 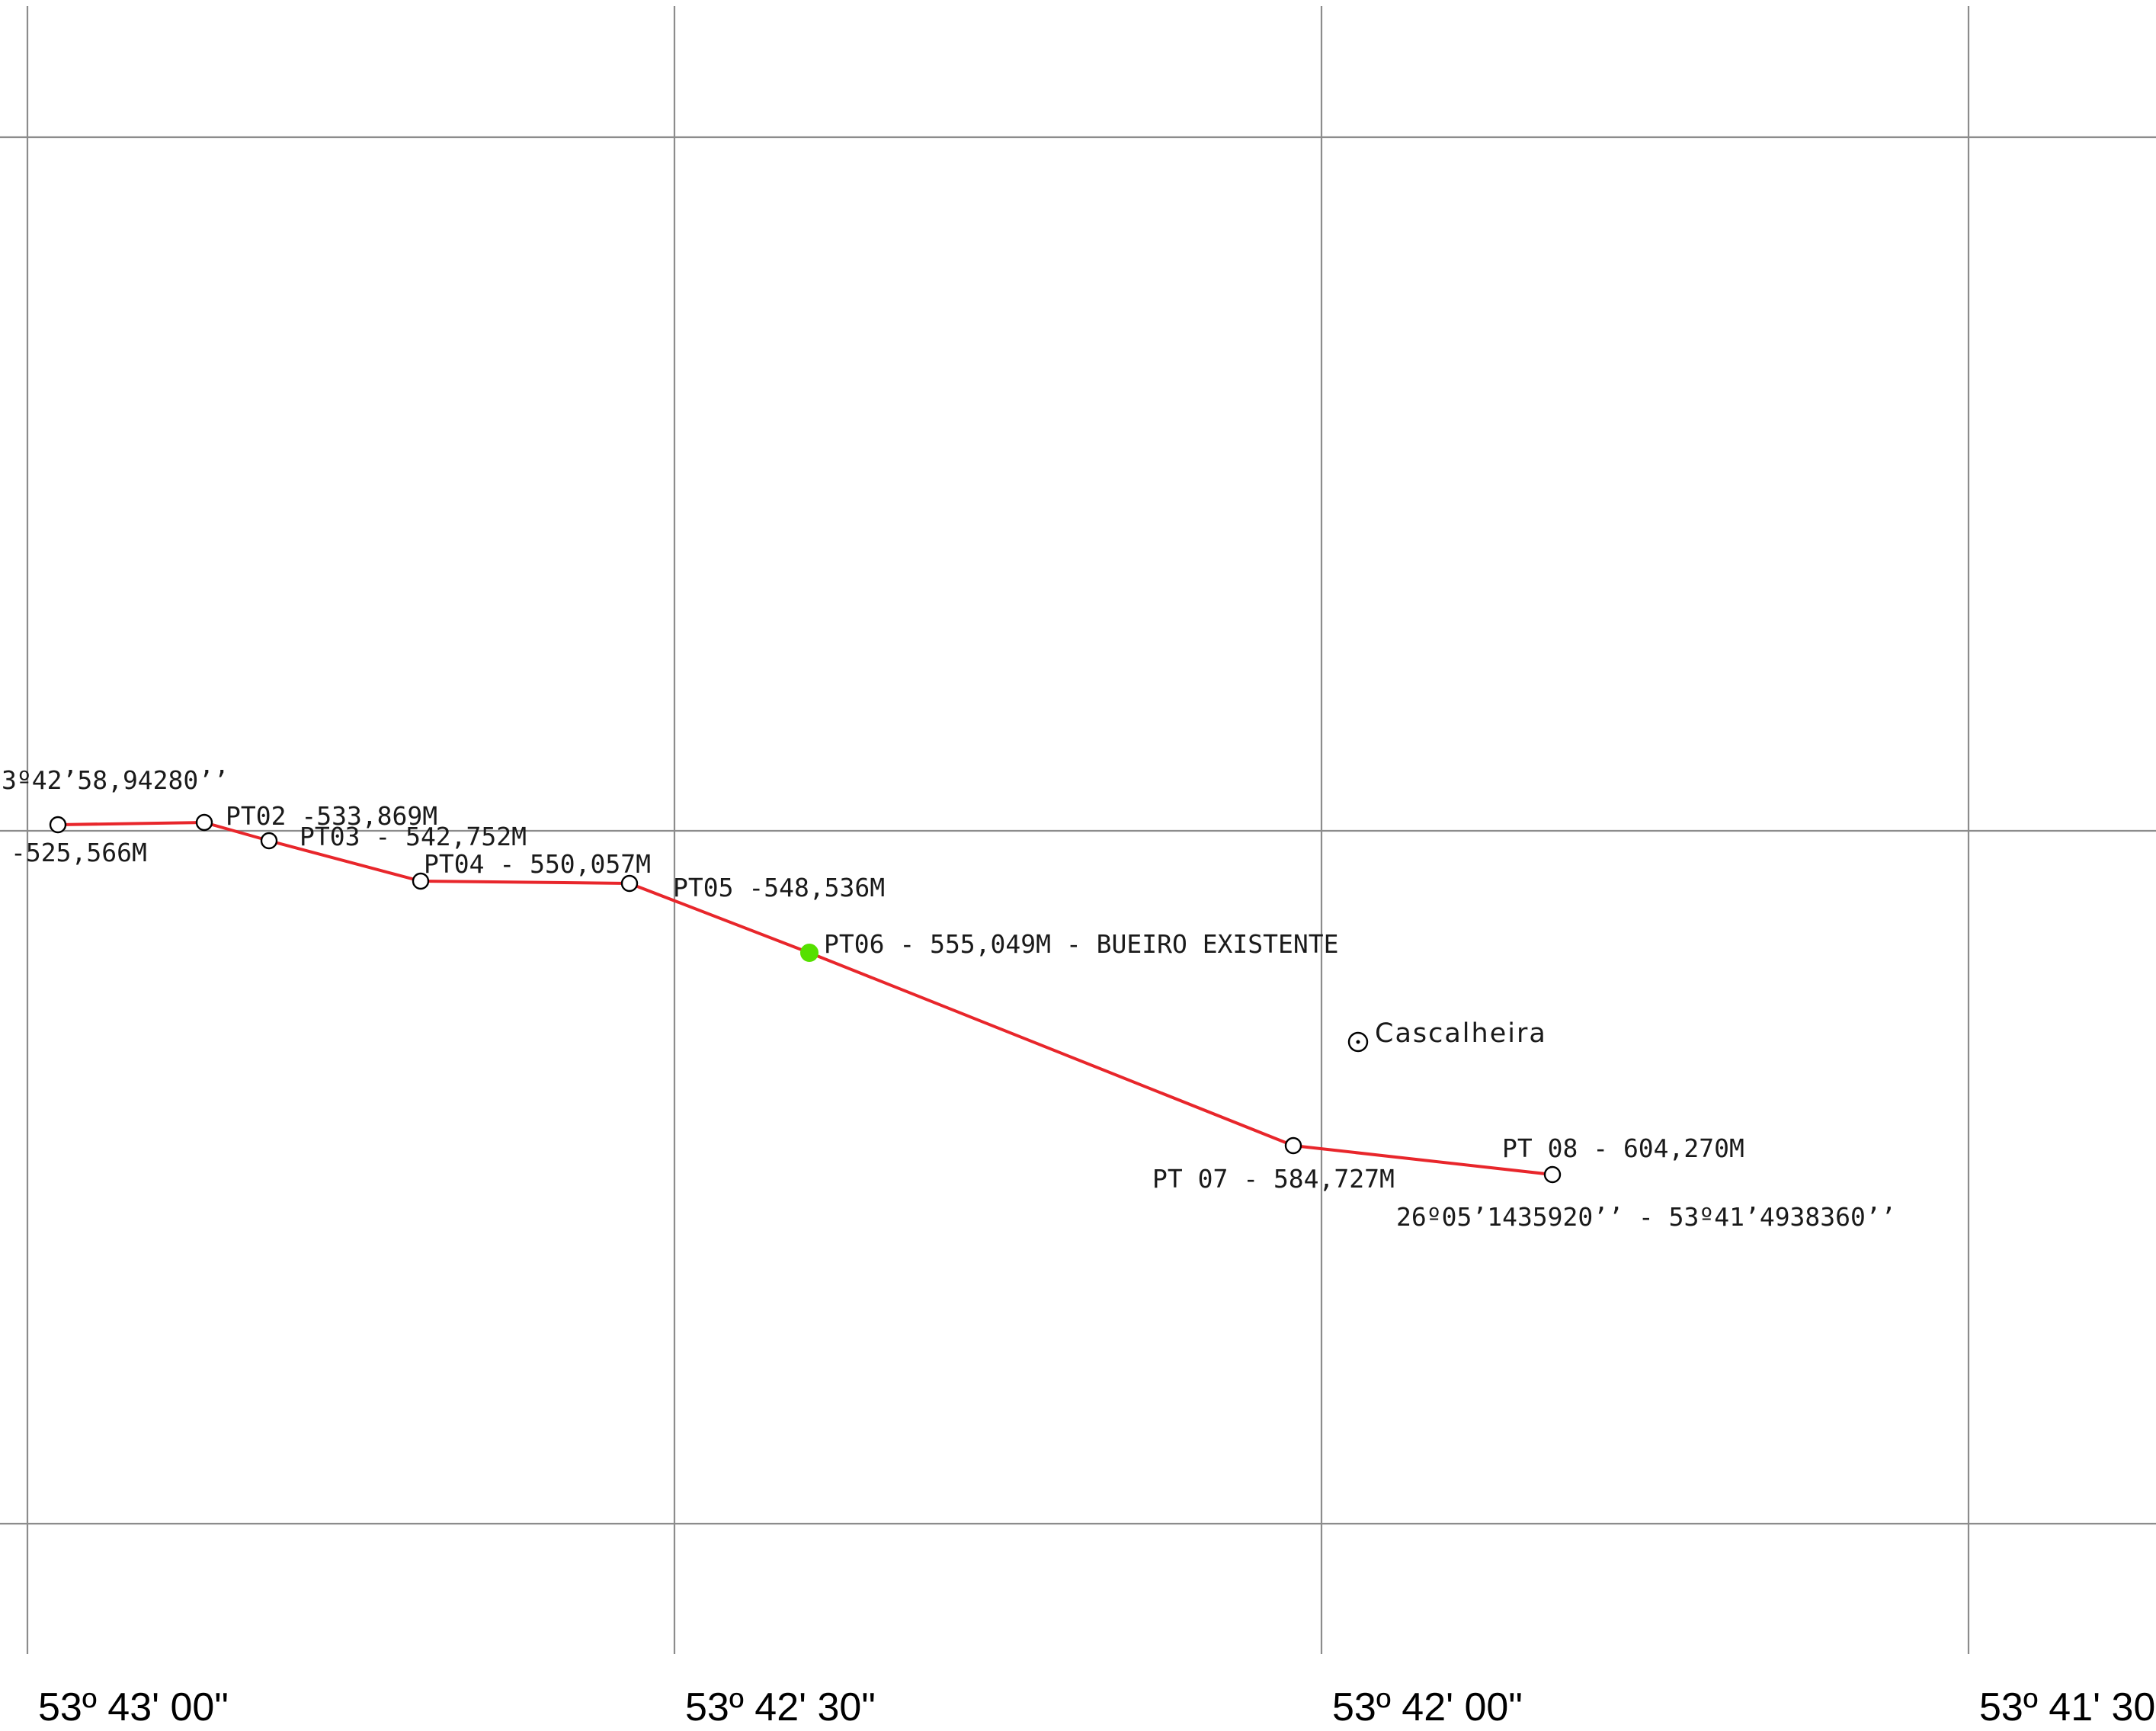 I want to click on station-pt01-label: -525,566M, so click(x=79, y=852).